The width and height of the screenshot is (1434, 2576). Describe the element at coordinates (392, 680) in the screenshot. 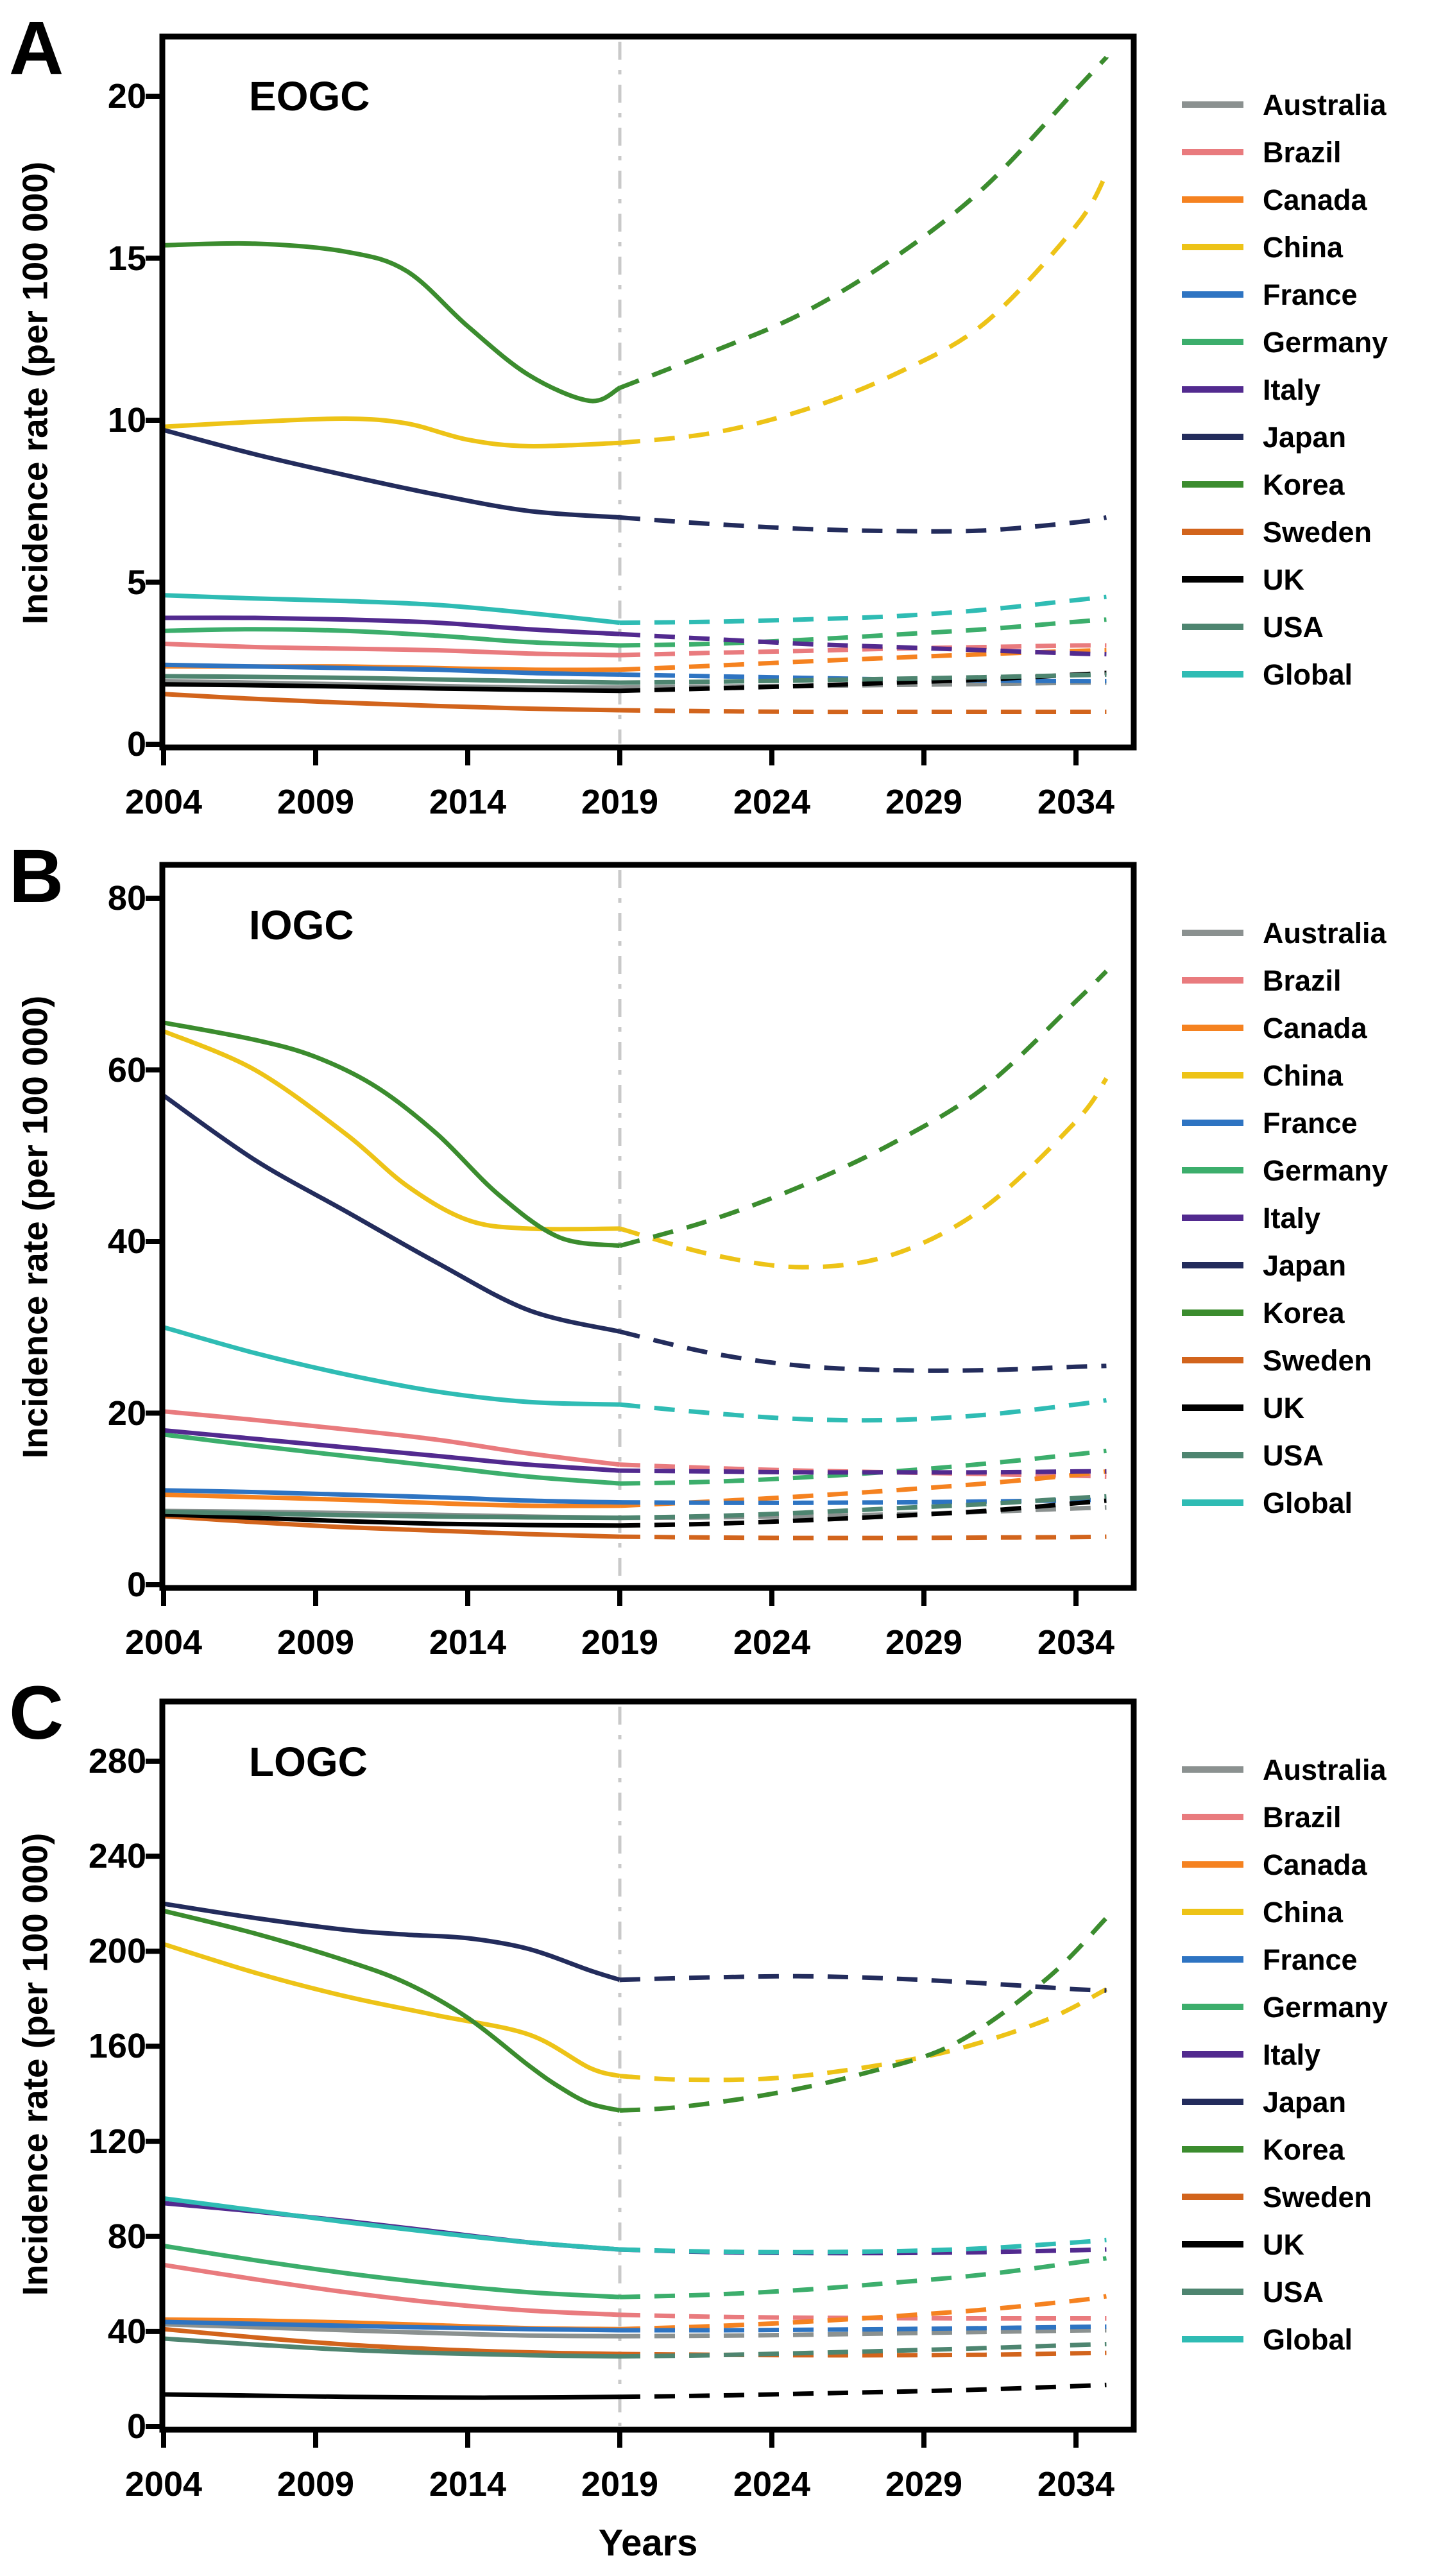

I see `series-observed-usa-A` at that location.